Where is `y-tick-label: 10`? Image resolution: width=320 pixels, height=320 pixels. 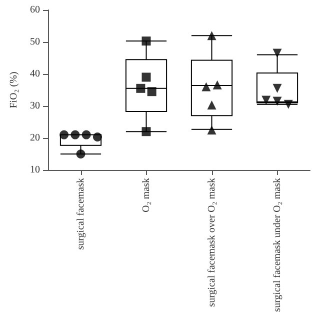 y-tick-label: 10 is located at coordinates (35, 170).